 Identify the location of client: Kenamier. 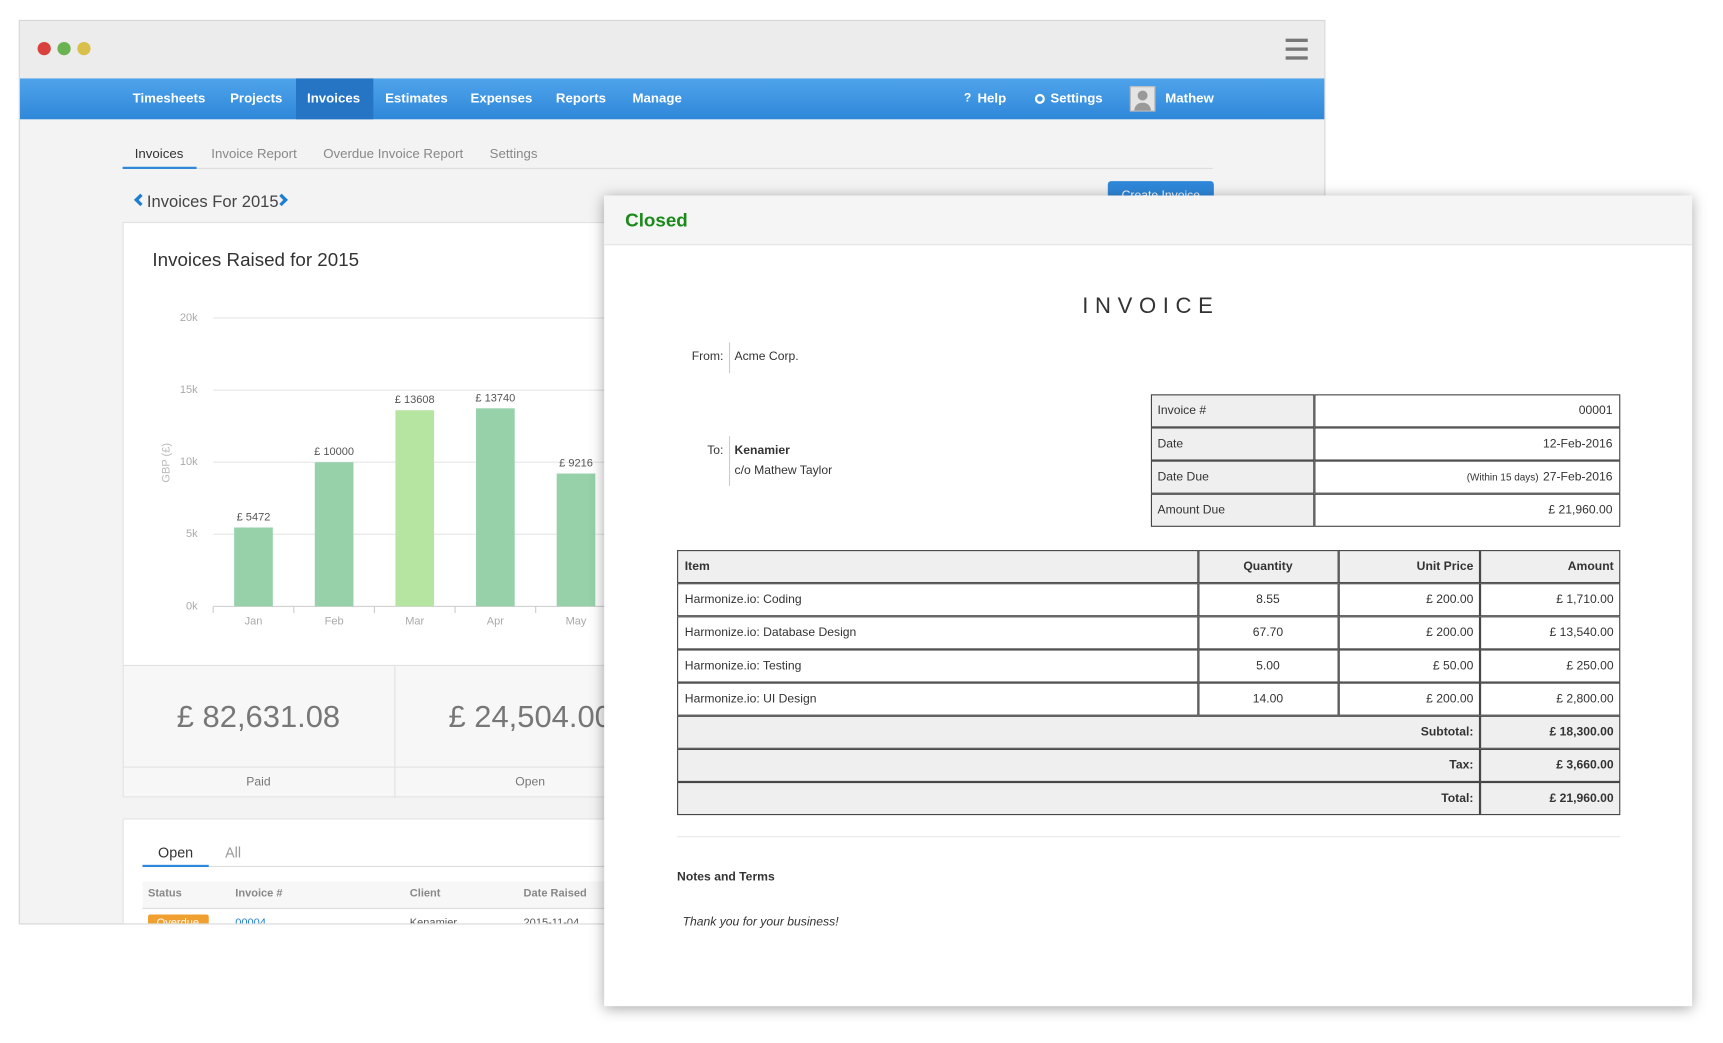
(433, 921).